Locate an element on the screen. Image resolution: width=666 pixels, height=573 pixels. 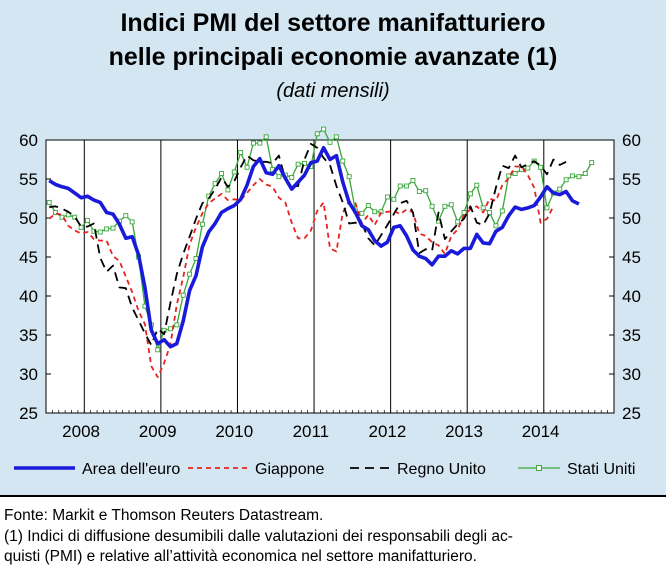
footer-divider is located at coordinates (333, 496).